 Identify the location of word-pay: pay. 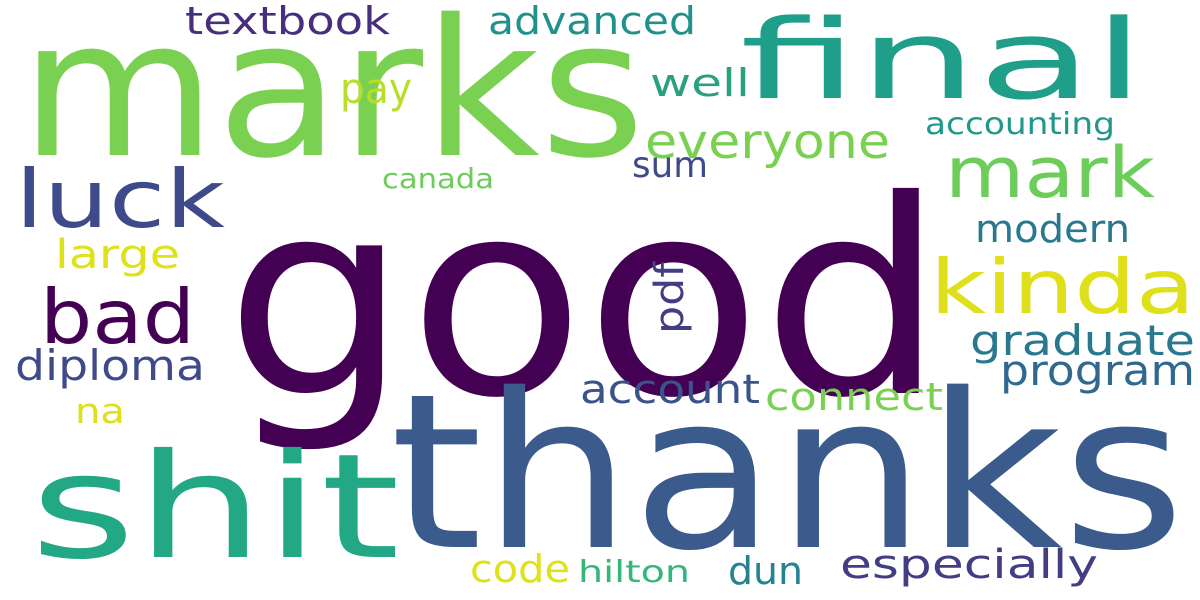
(376, 88).